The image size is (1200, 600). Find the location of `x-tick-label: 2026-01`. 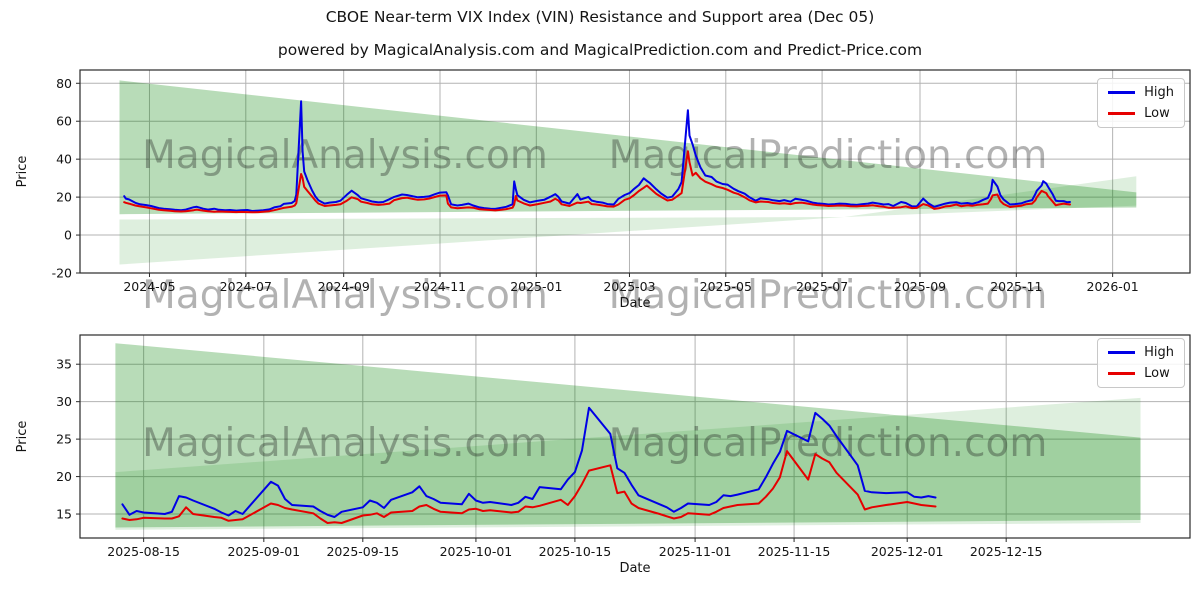

x-tick-label: 2026-01 is located at coordinates (1113, 286).